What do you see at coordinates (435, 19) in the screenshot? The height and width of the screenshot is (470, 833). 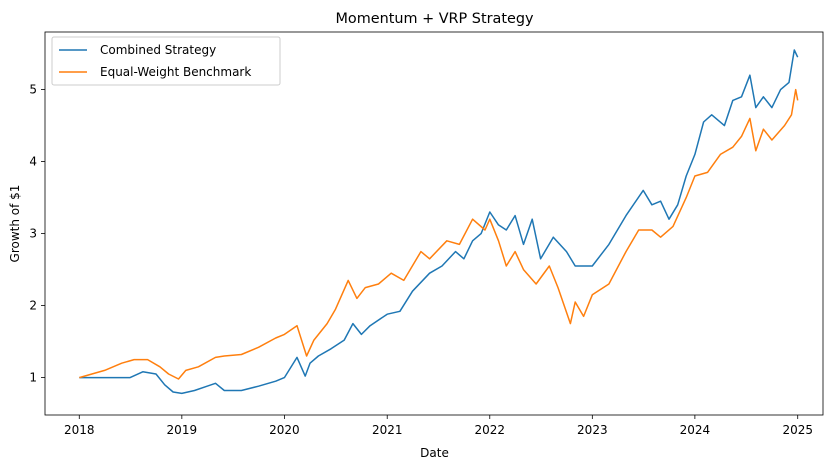 I see `chart-title: Momentum + VRP Strategy` at bounding box center [435, 19].